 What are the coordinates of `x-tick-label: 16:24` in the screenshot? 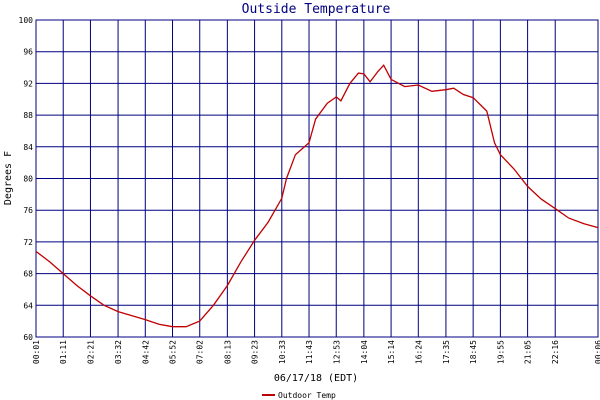 It's located at (418, 352).